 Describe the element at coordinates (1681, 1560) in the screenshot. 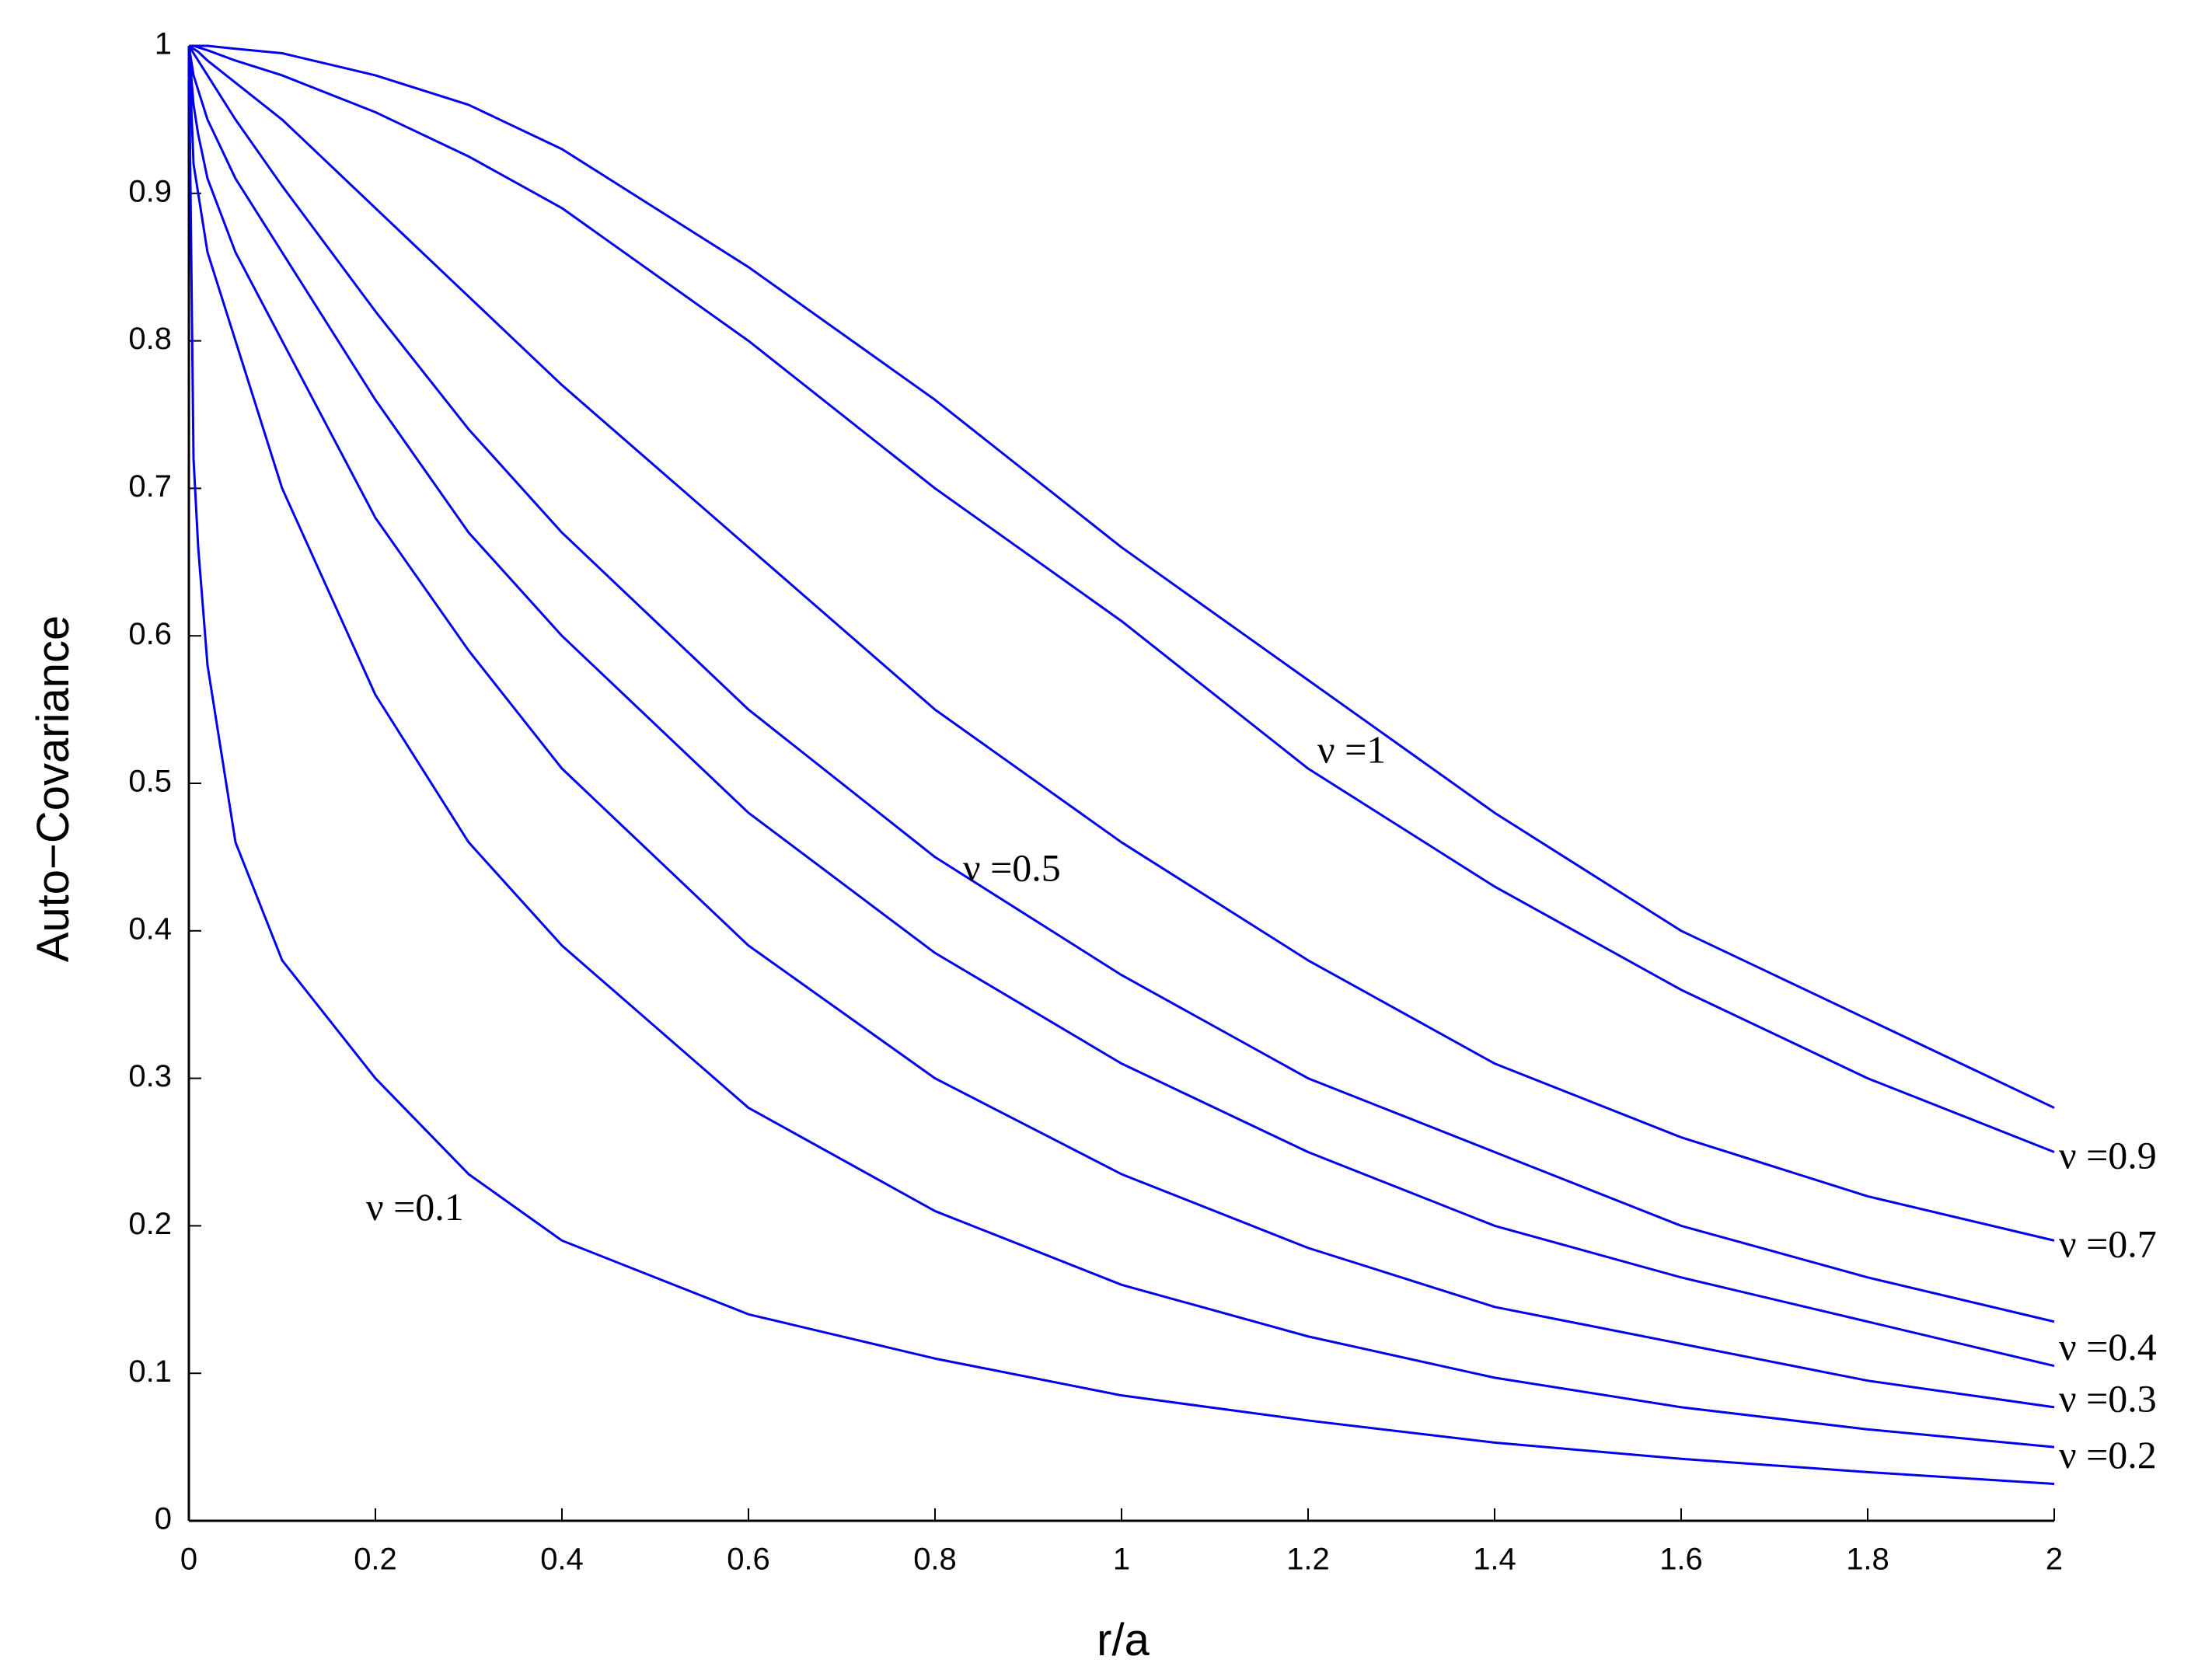

I see `x-tick-label: 1.6` at that location.